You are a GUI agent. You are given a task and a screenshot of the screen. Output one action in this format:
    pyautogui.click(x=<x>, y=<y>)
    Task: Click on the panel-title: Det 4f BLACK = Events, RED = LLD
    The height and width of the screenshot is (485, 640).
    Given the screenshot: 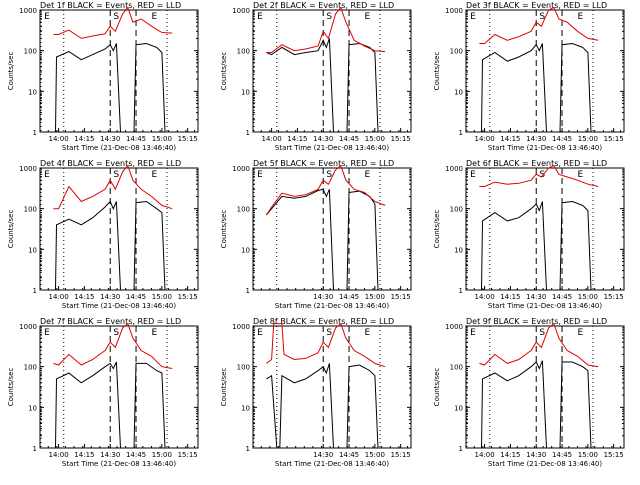 What is the action you would take?
    pyautogui.click(x=110, y=163)
    